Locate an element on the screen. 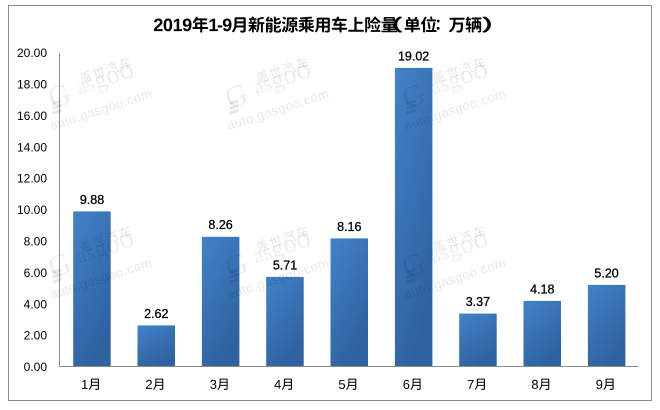  svg-text: 5.71 is located at coordinates (285, 265).